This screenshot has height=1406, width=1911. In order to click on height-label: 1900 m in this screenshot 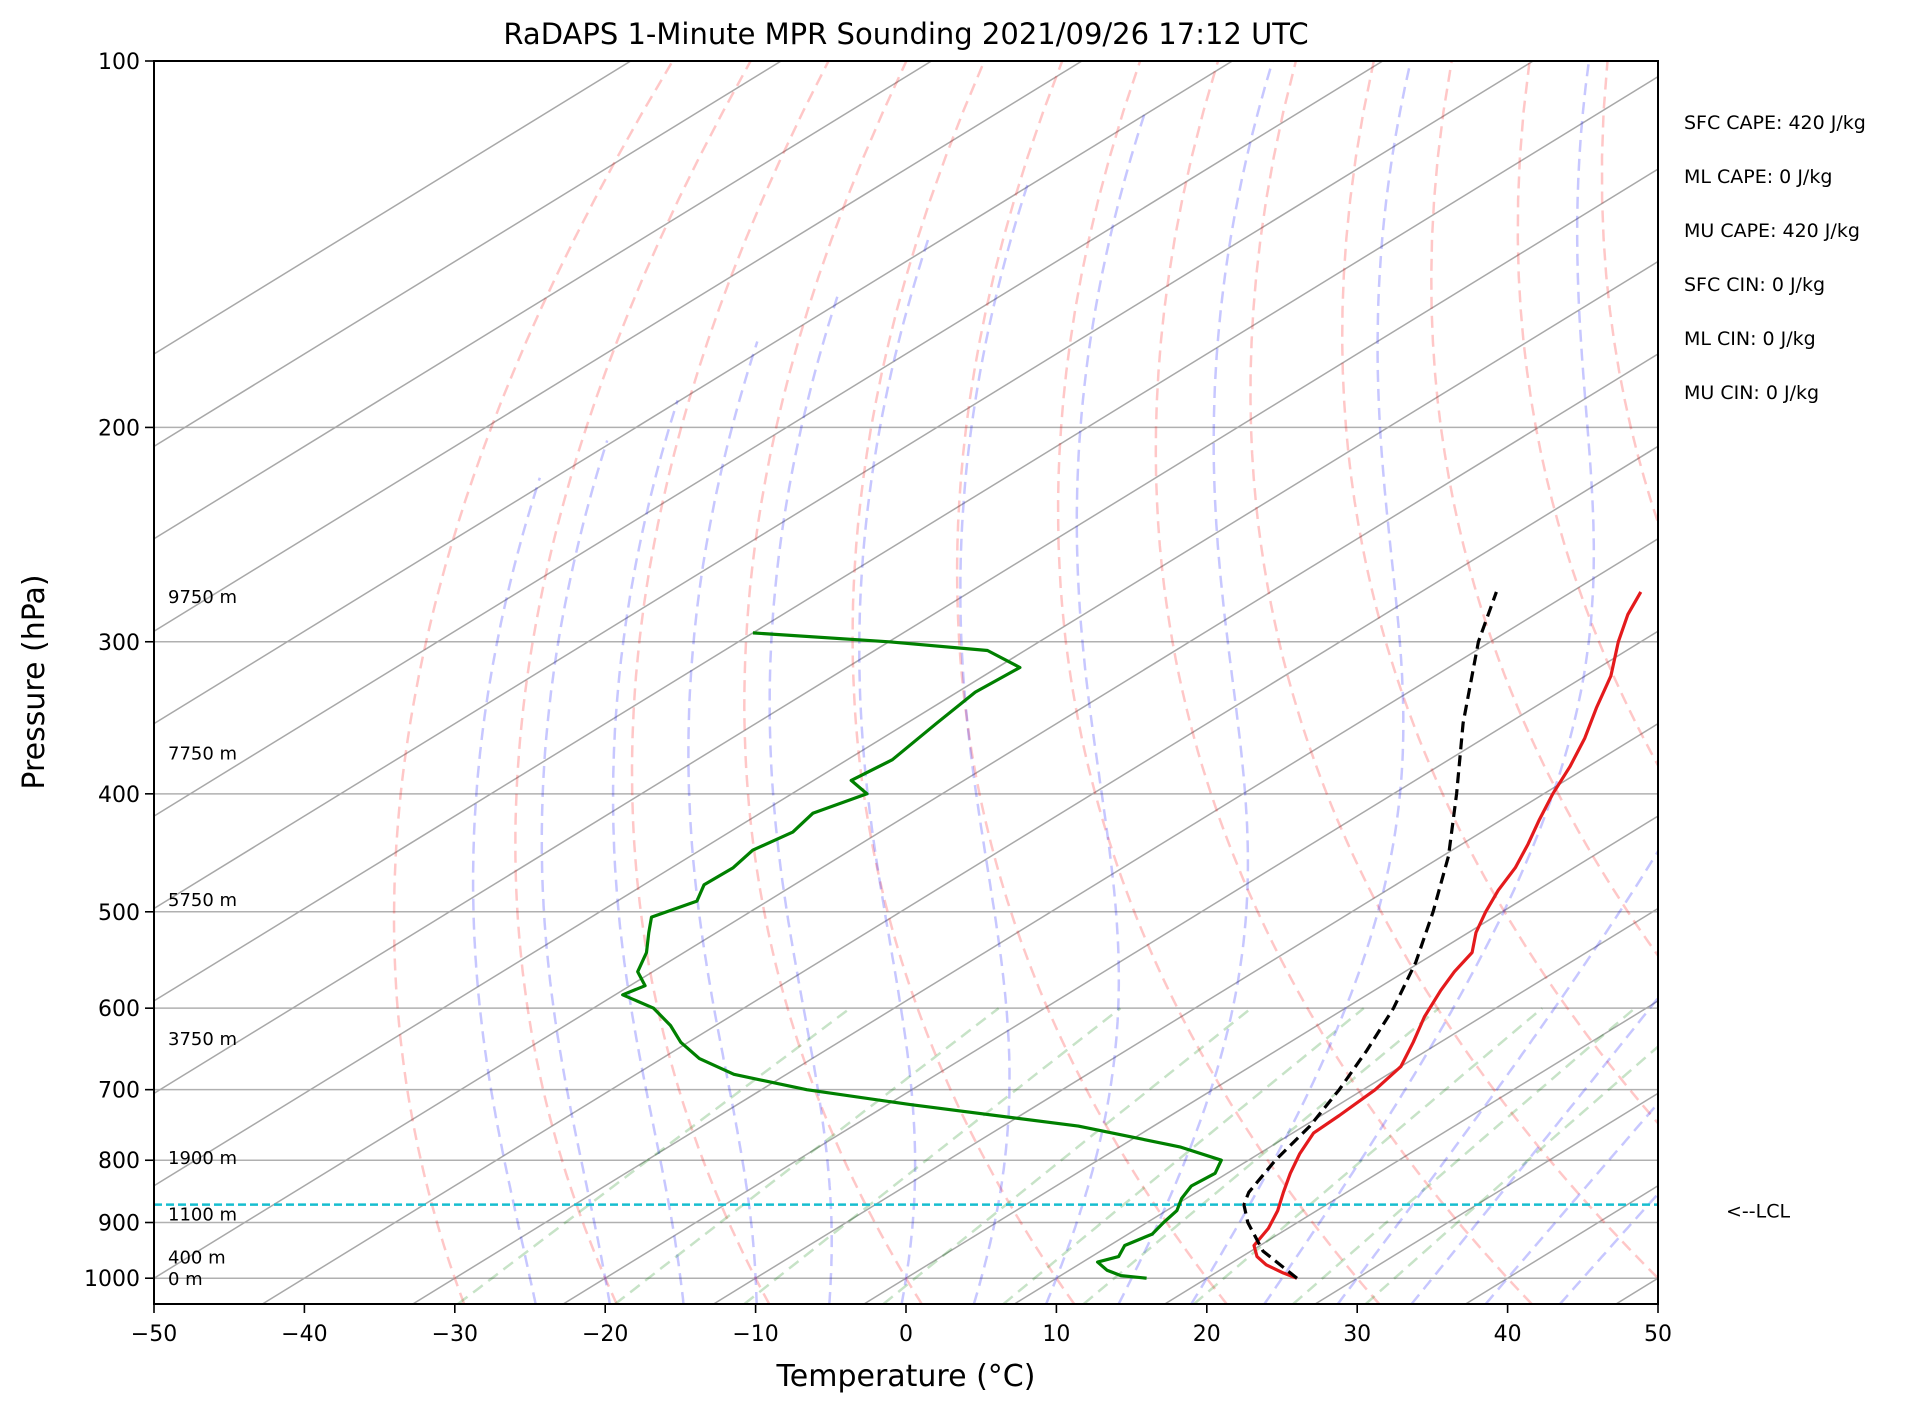, I will do `click(202, 1158)`.